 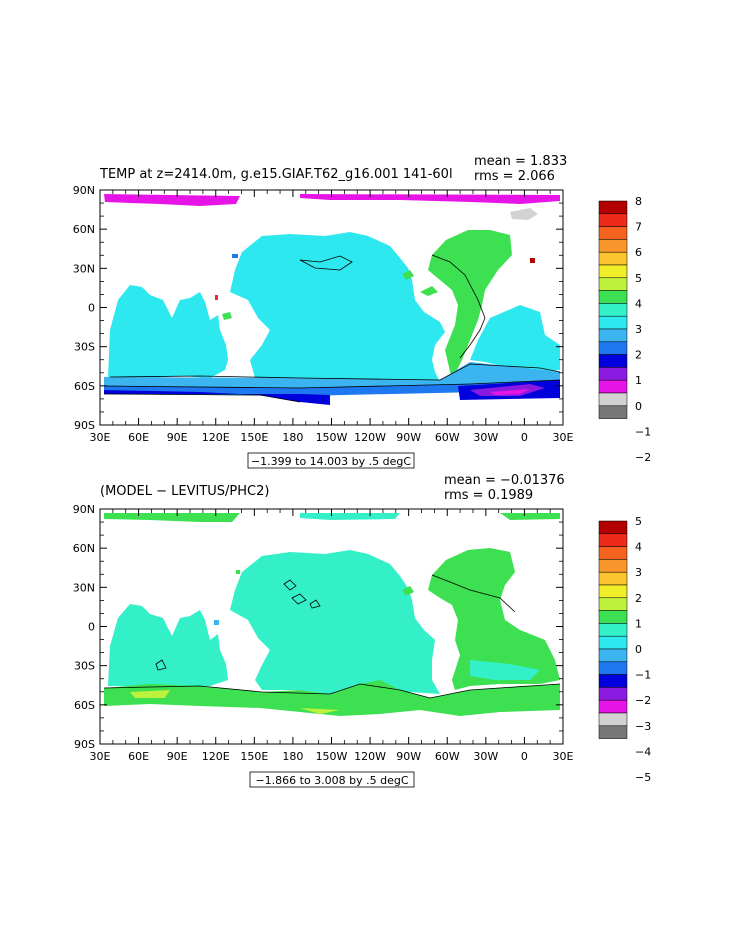 I want to click on top-mean-label: mean = 1.833, so click(x=520, y=161).